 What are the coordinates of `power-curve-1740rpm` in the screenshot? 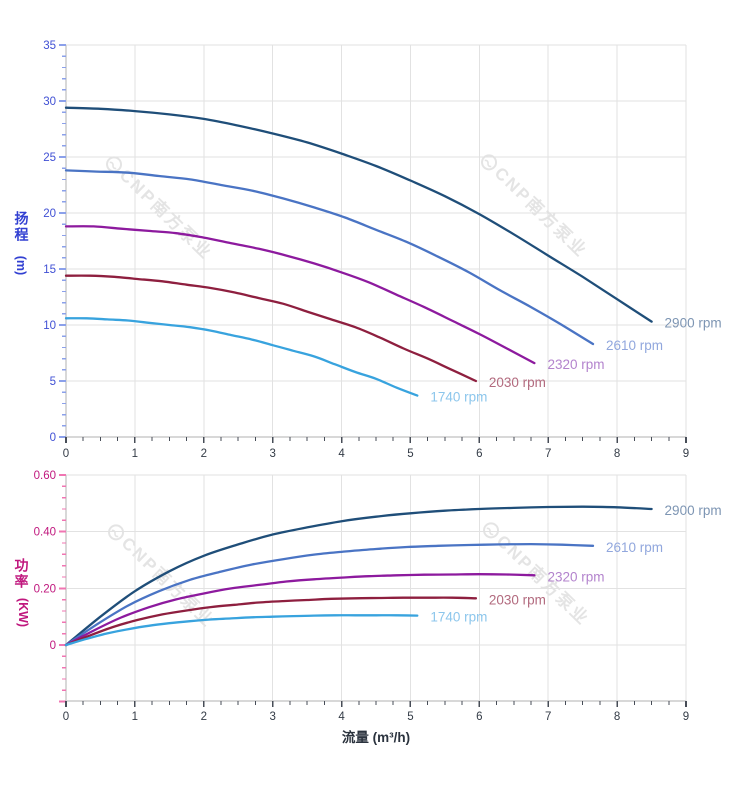 It's located at (241, 630).